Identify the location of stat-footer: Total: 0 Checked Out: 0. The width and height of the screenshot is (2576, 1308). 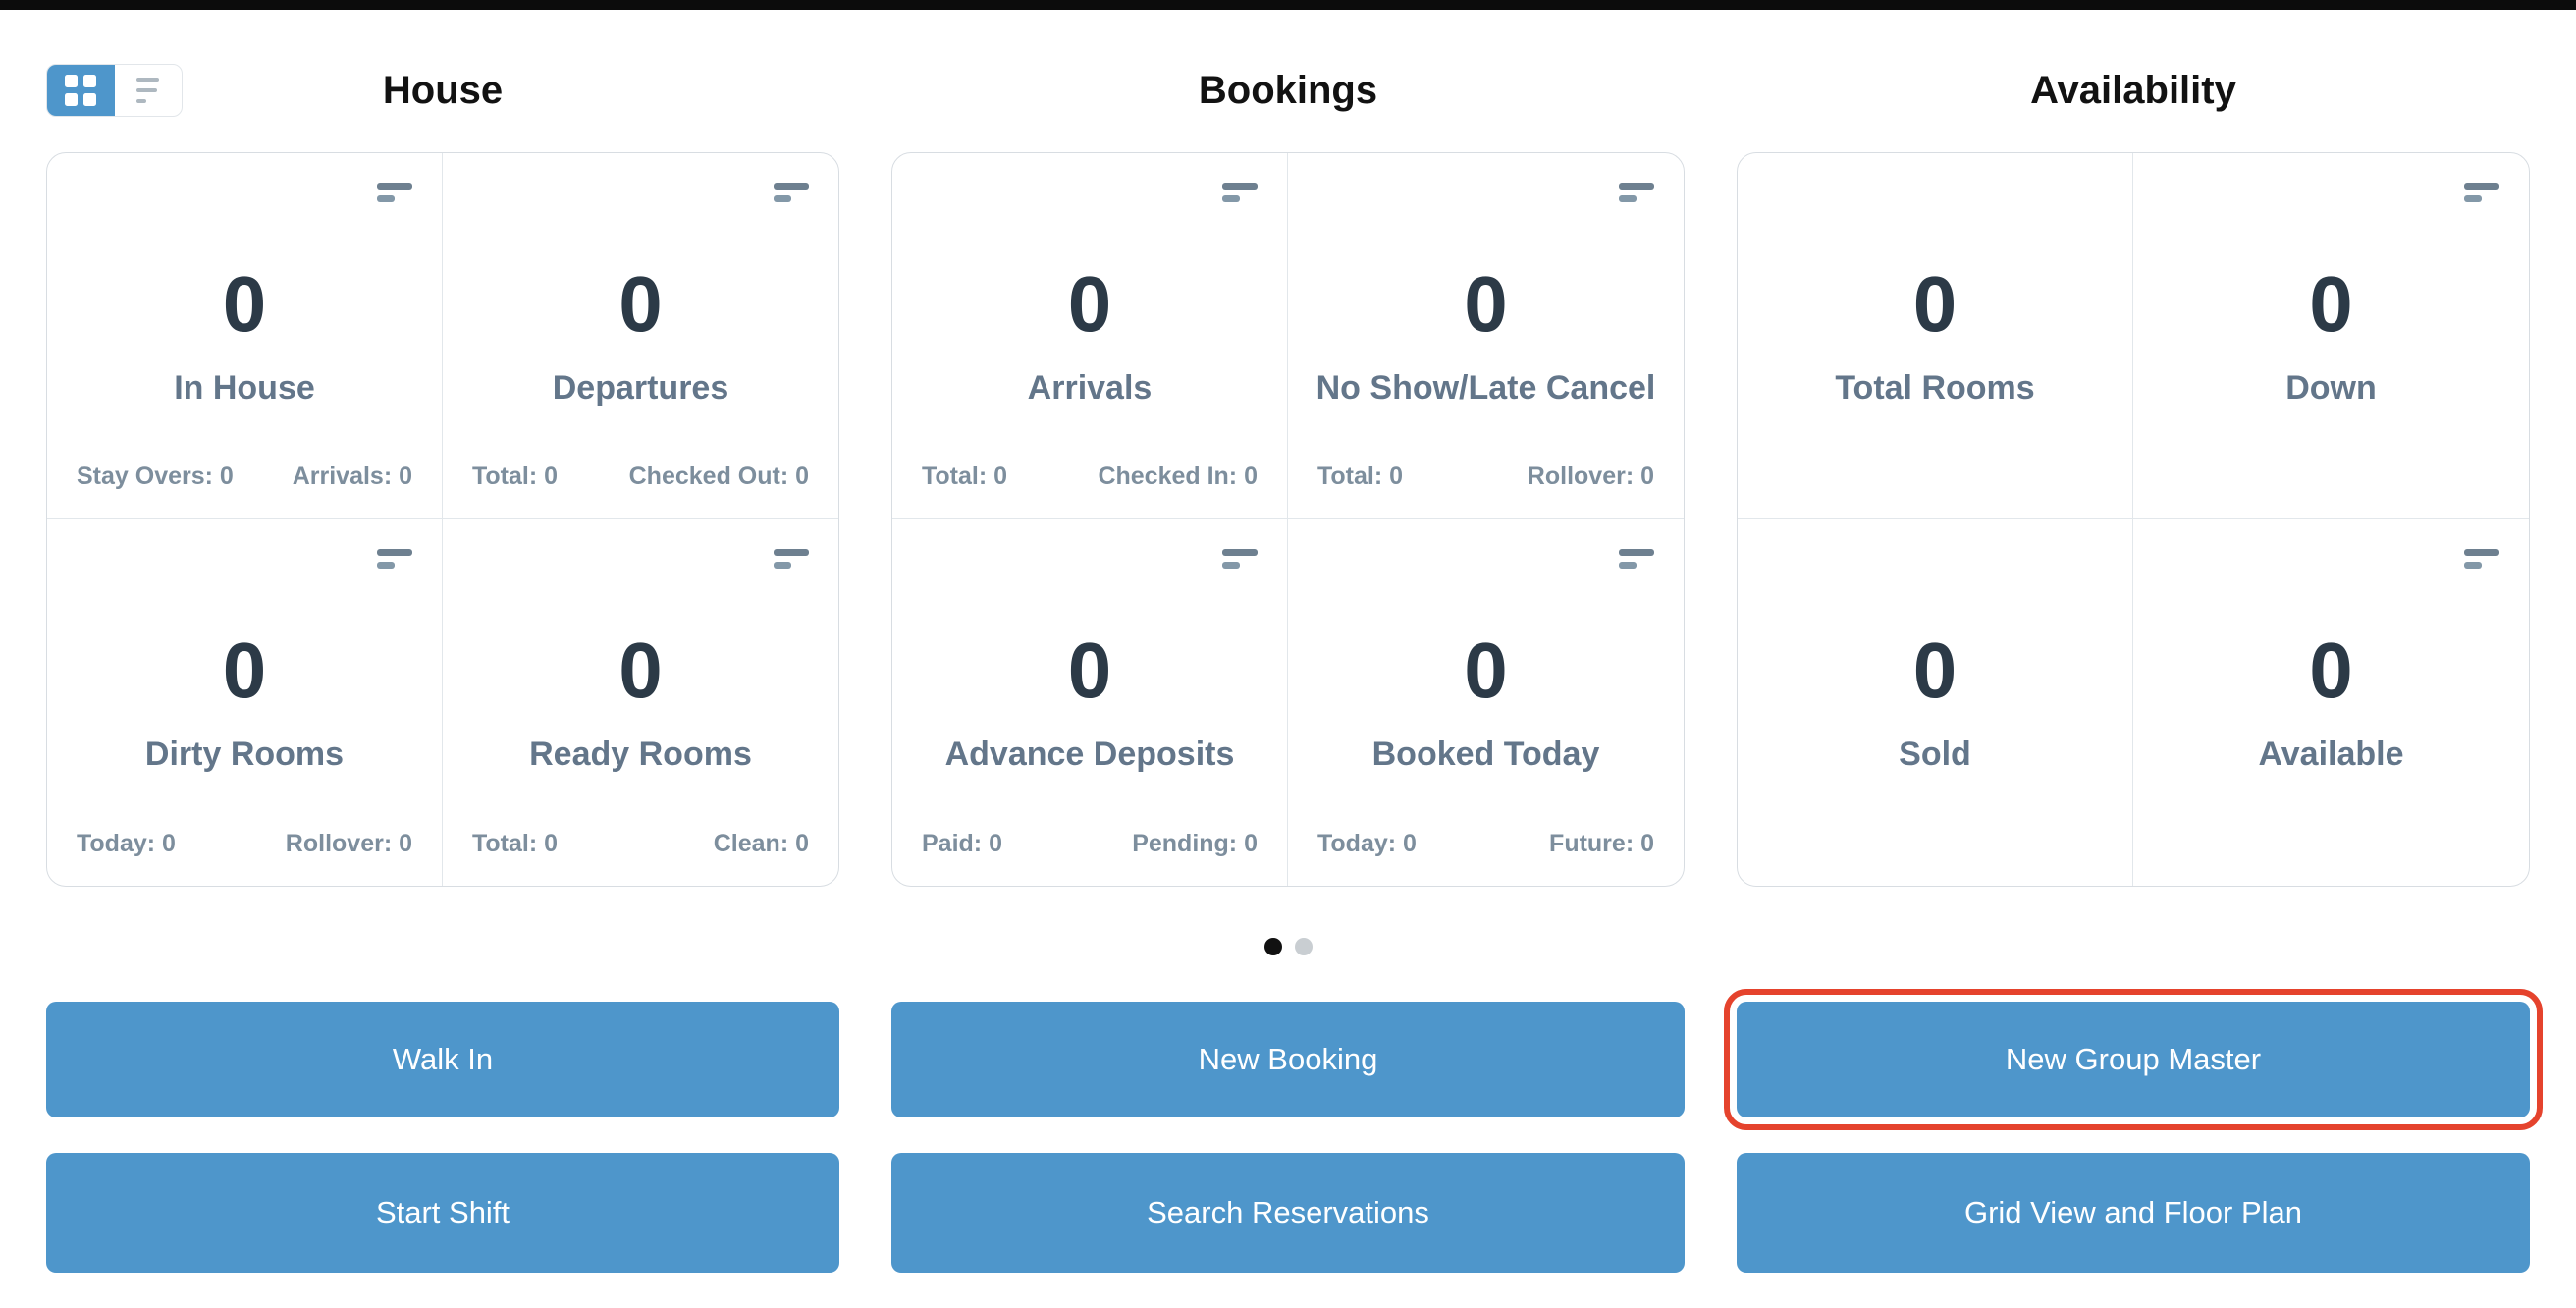
(640, 477).